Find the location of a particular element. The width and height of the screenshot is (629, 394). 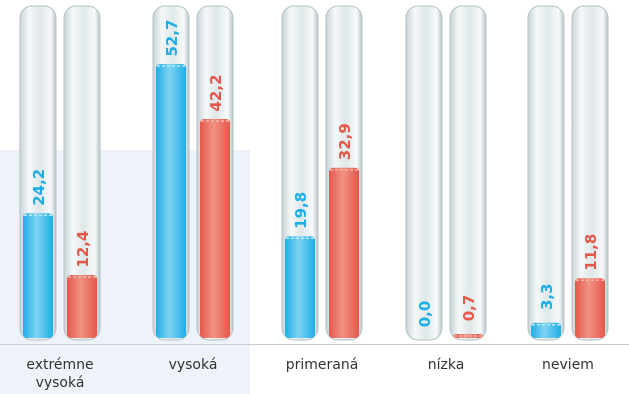

data-label: 42,2 is located at coordinates (216, 92).